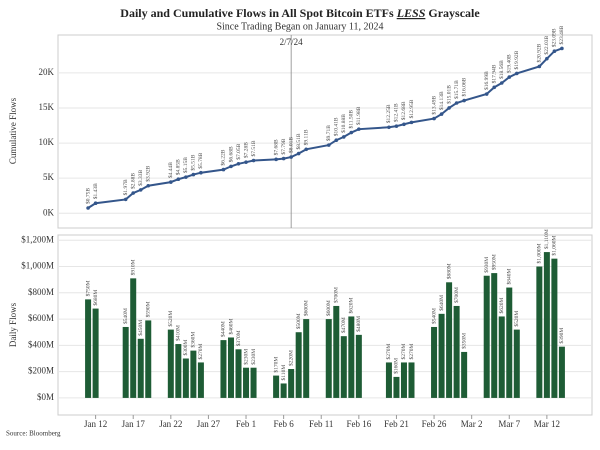 The image size is (600, 450). What do you see at coordinates (456, 295) in the screenshot?
I see `data-label: $700M` at bounding box center [456, 295].